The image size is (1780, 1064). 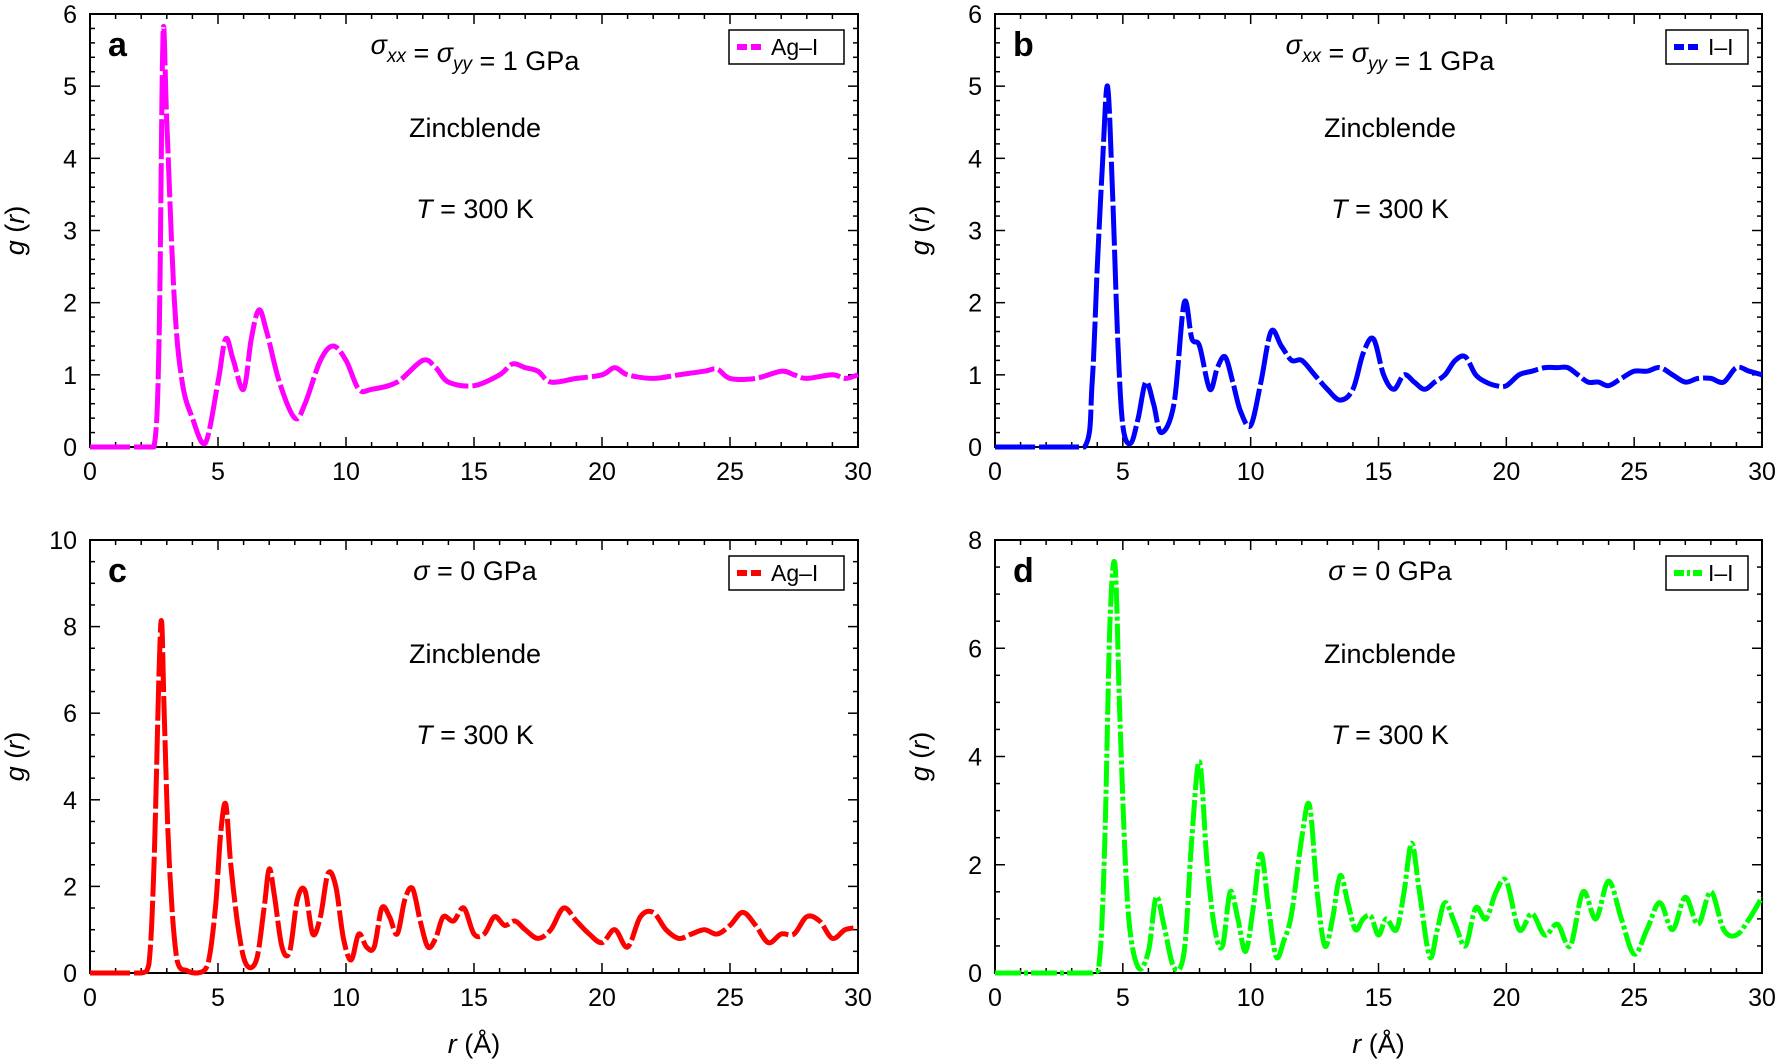 What do you see at coordinates (63, 541) in the screenshot?
I see `y-tick-label: 10` at bounding box center [63, 541].